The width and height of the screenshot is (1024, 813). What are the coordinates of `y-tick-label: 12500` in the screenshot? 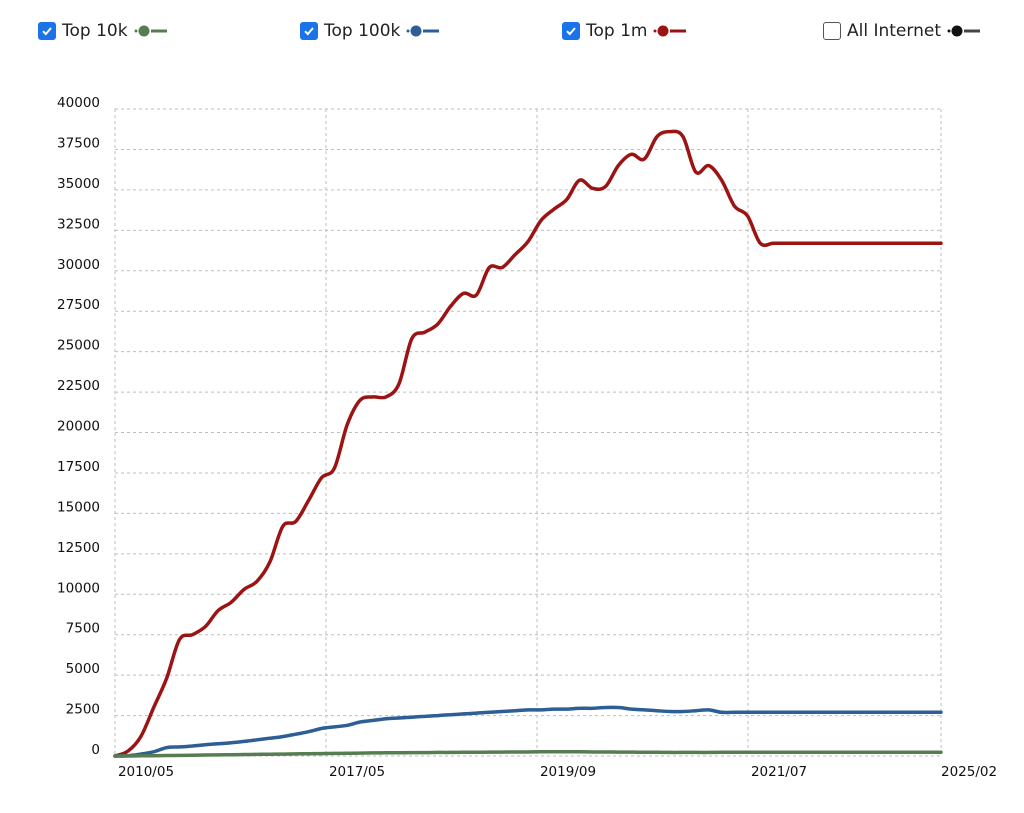 It's located at (78, 548).